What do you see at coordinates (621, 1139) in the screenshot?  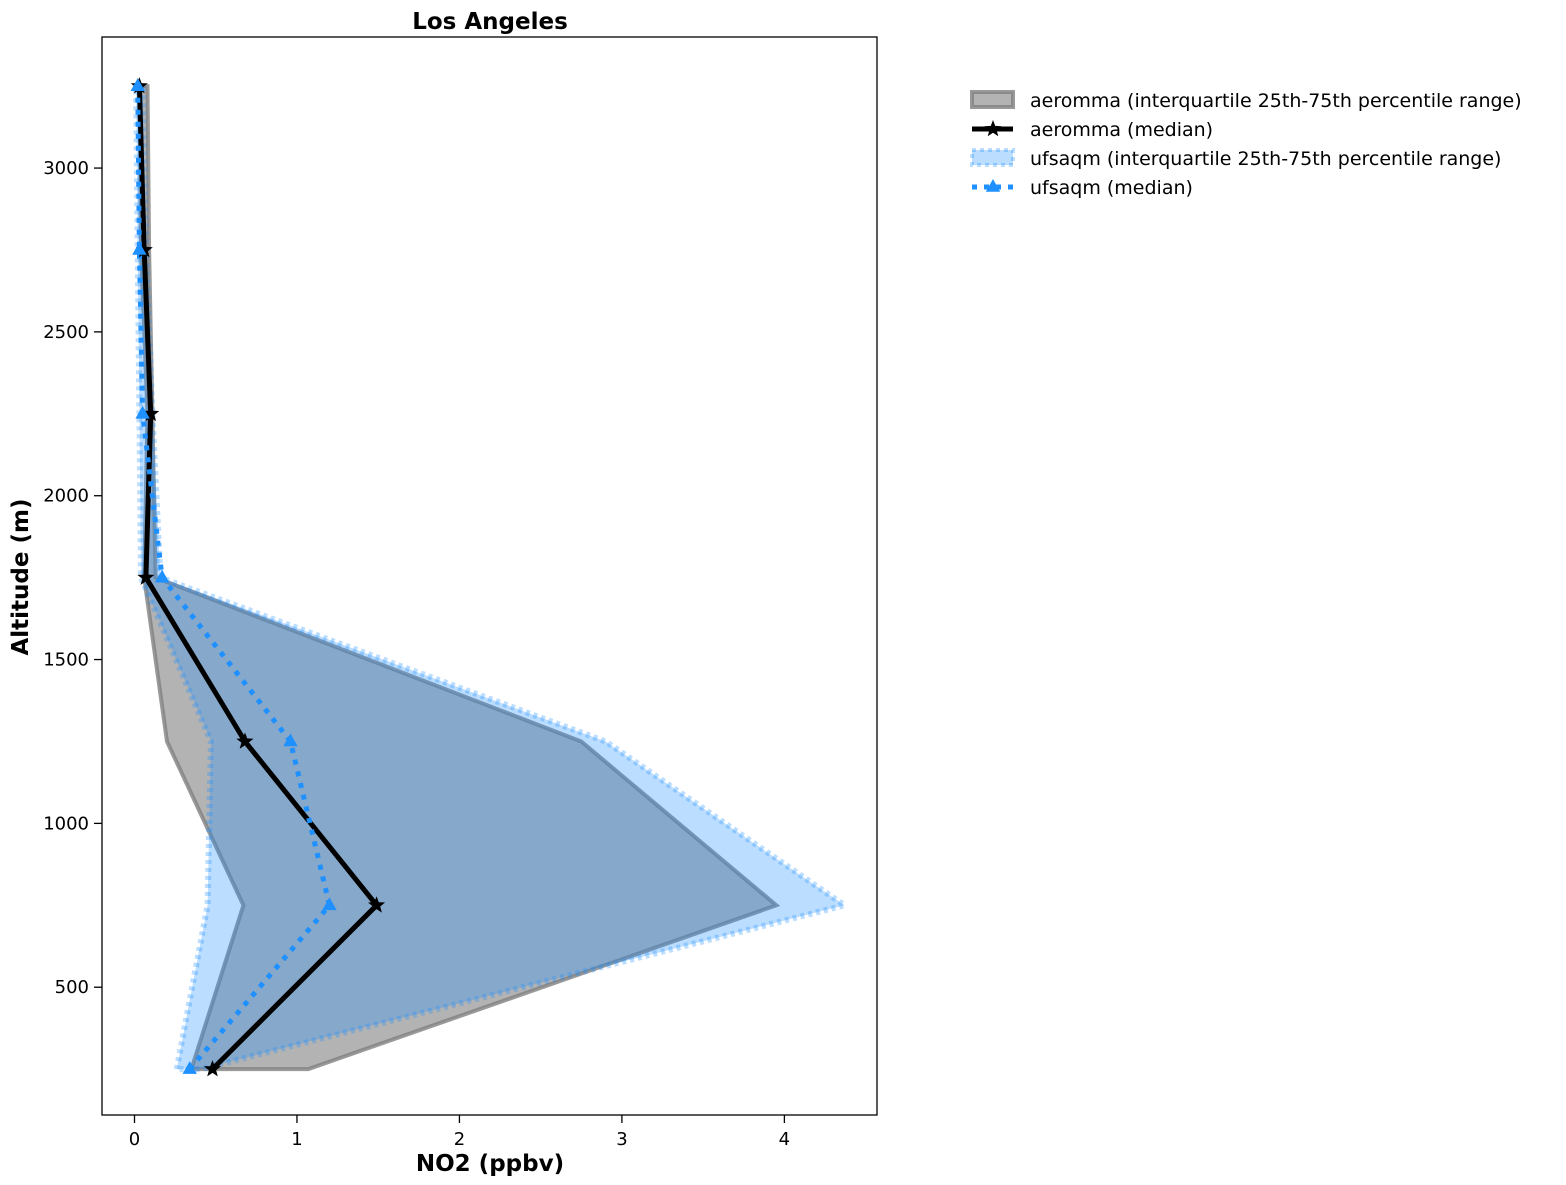 I see `x-tick-label: 3` at bounding box center [621, 1139].